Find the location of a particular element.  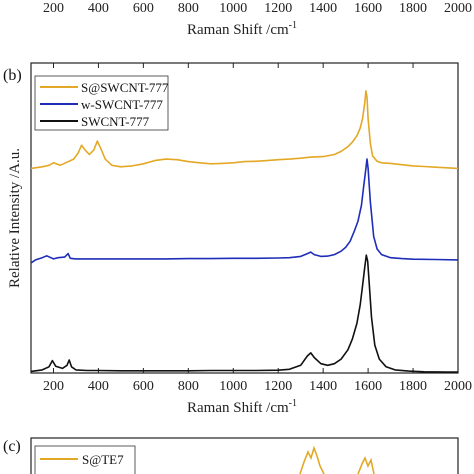

panel-a-tick-label: 200 is located at coordinates (53, 8).